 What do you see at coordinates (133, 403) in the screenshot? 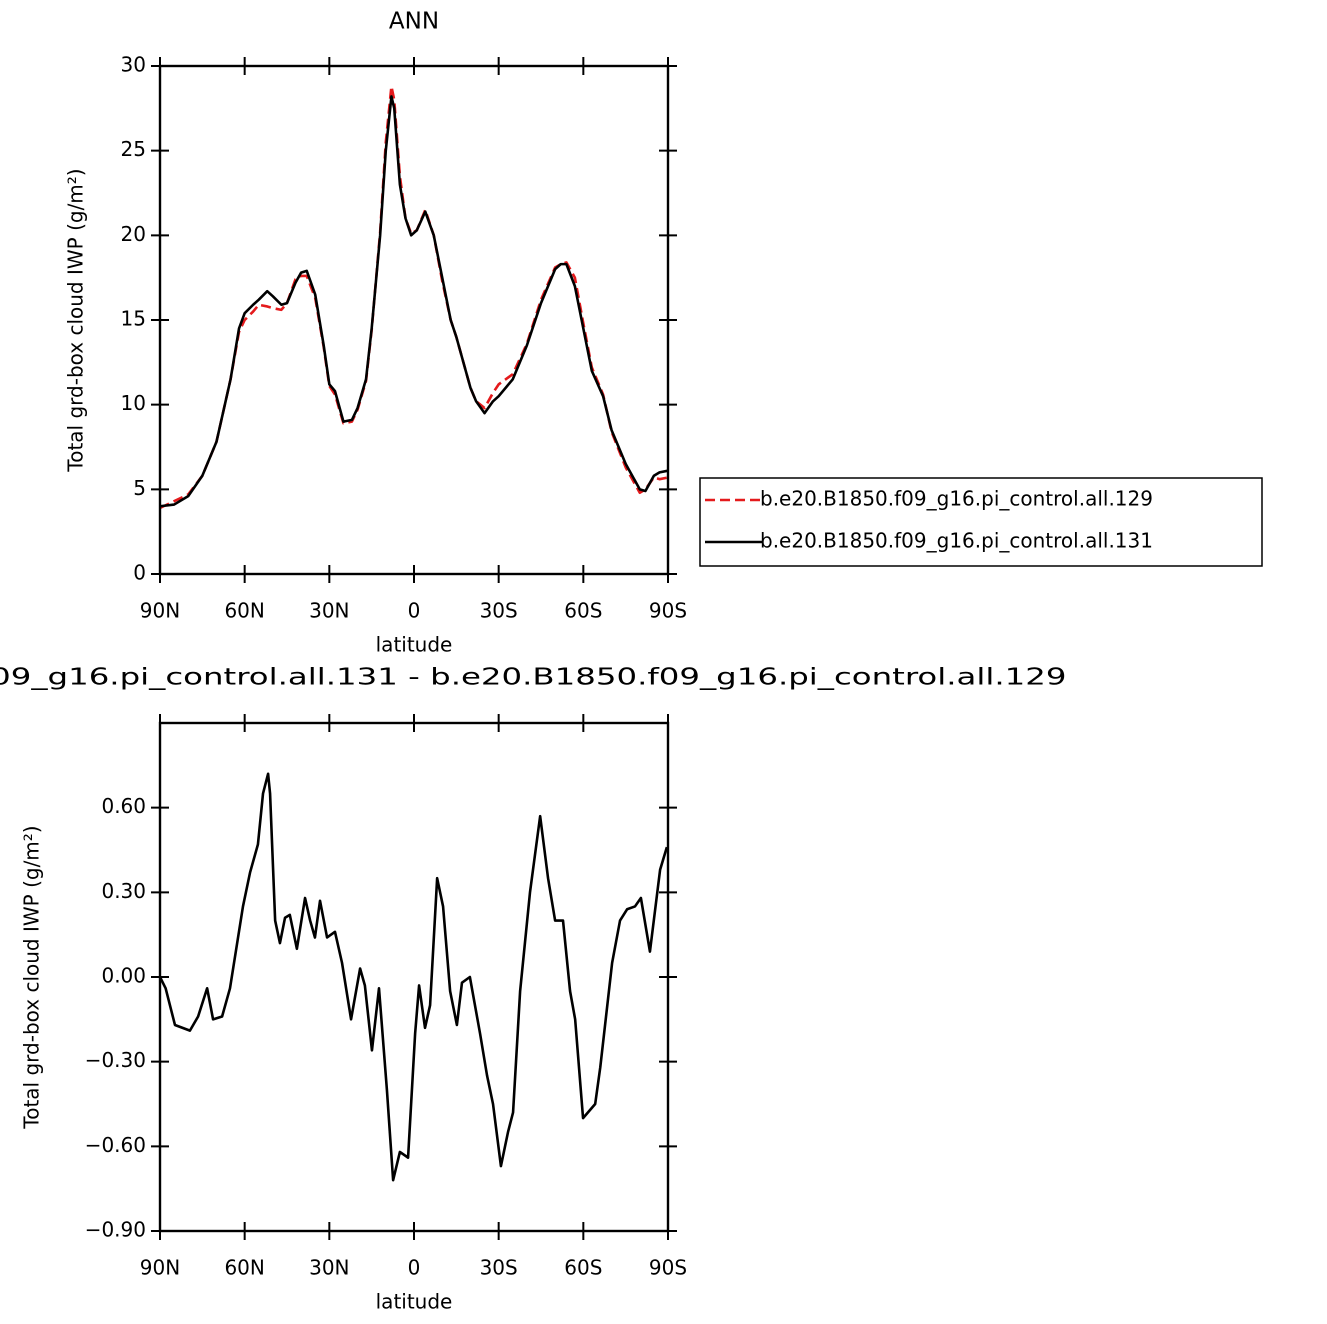
I see `y-tick-label: 10` at bounding box center [133, 403].